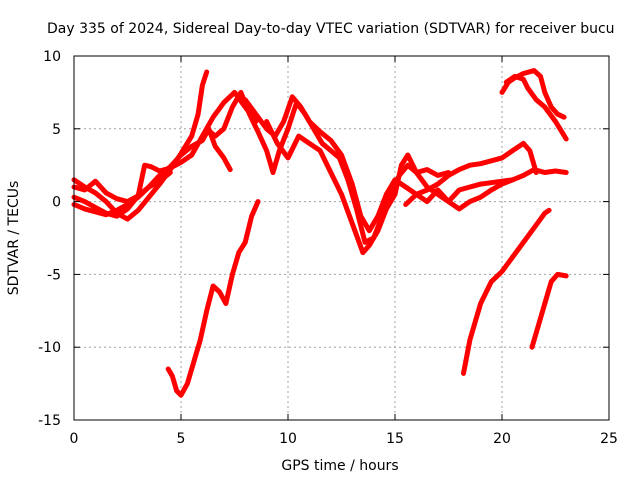  Describe the element at coordinates (56, 203) in the screenshot. I see `y-tick-label: 0` at that location.